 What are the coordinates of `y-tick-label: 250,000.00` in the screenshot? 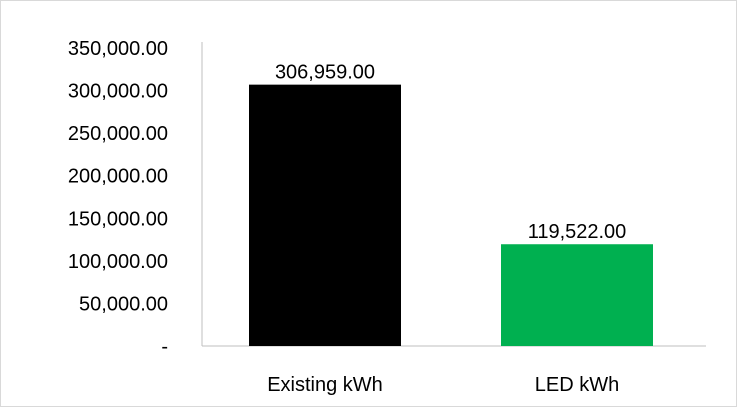 It's located at (118, 134).